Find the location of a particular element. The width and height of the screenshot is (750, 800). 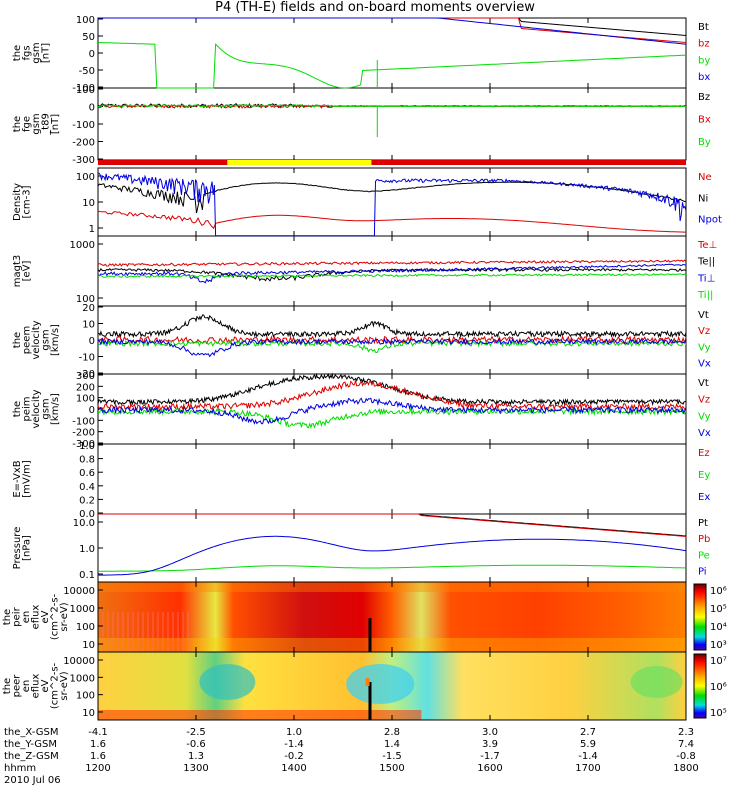

xaxis-row-label: the_Z-GSM is located at coordinates (31, 756).